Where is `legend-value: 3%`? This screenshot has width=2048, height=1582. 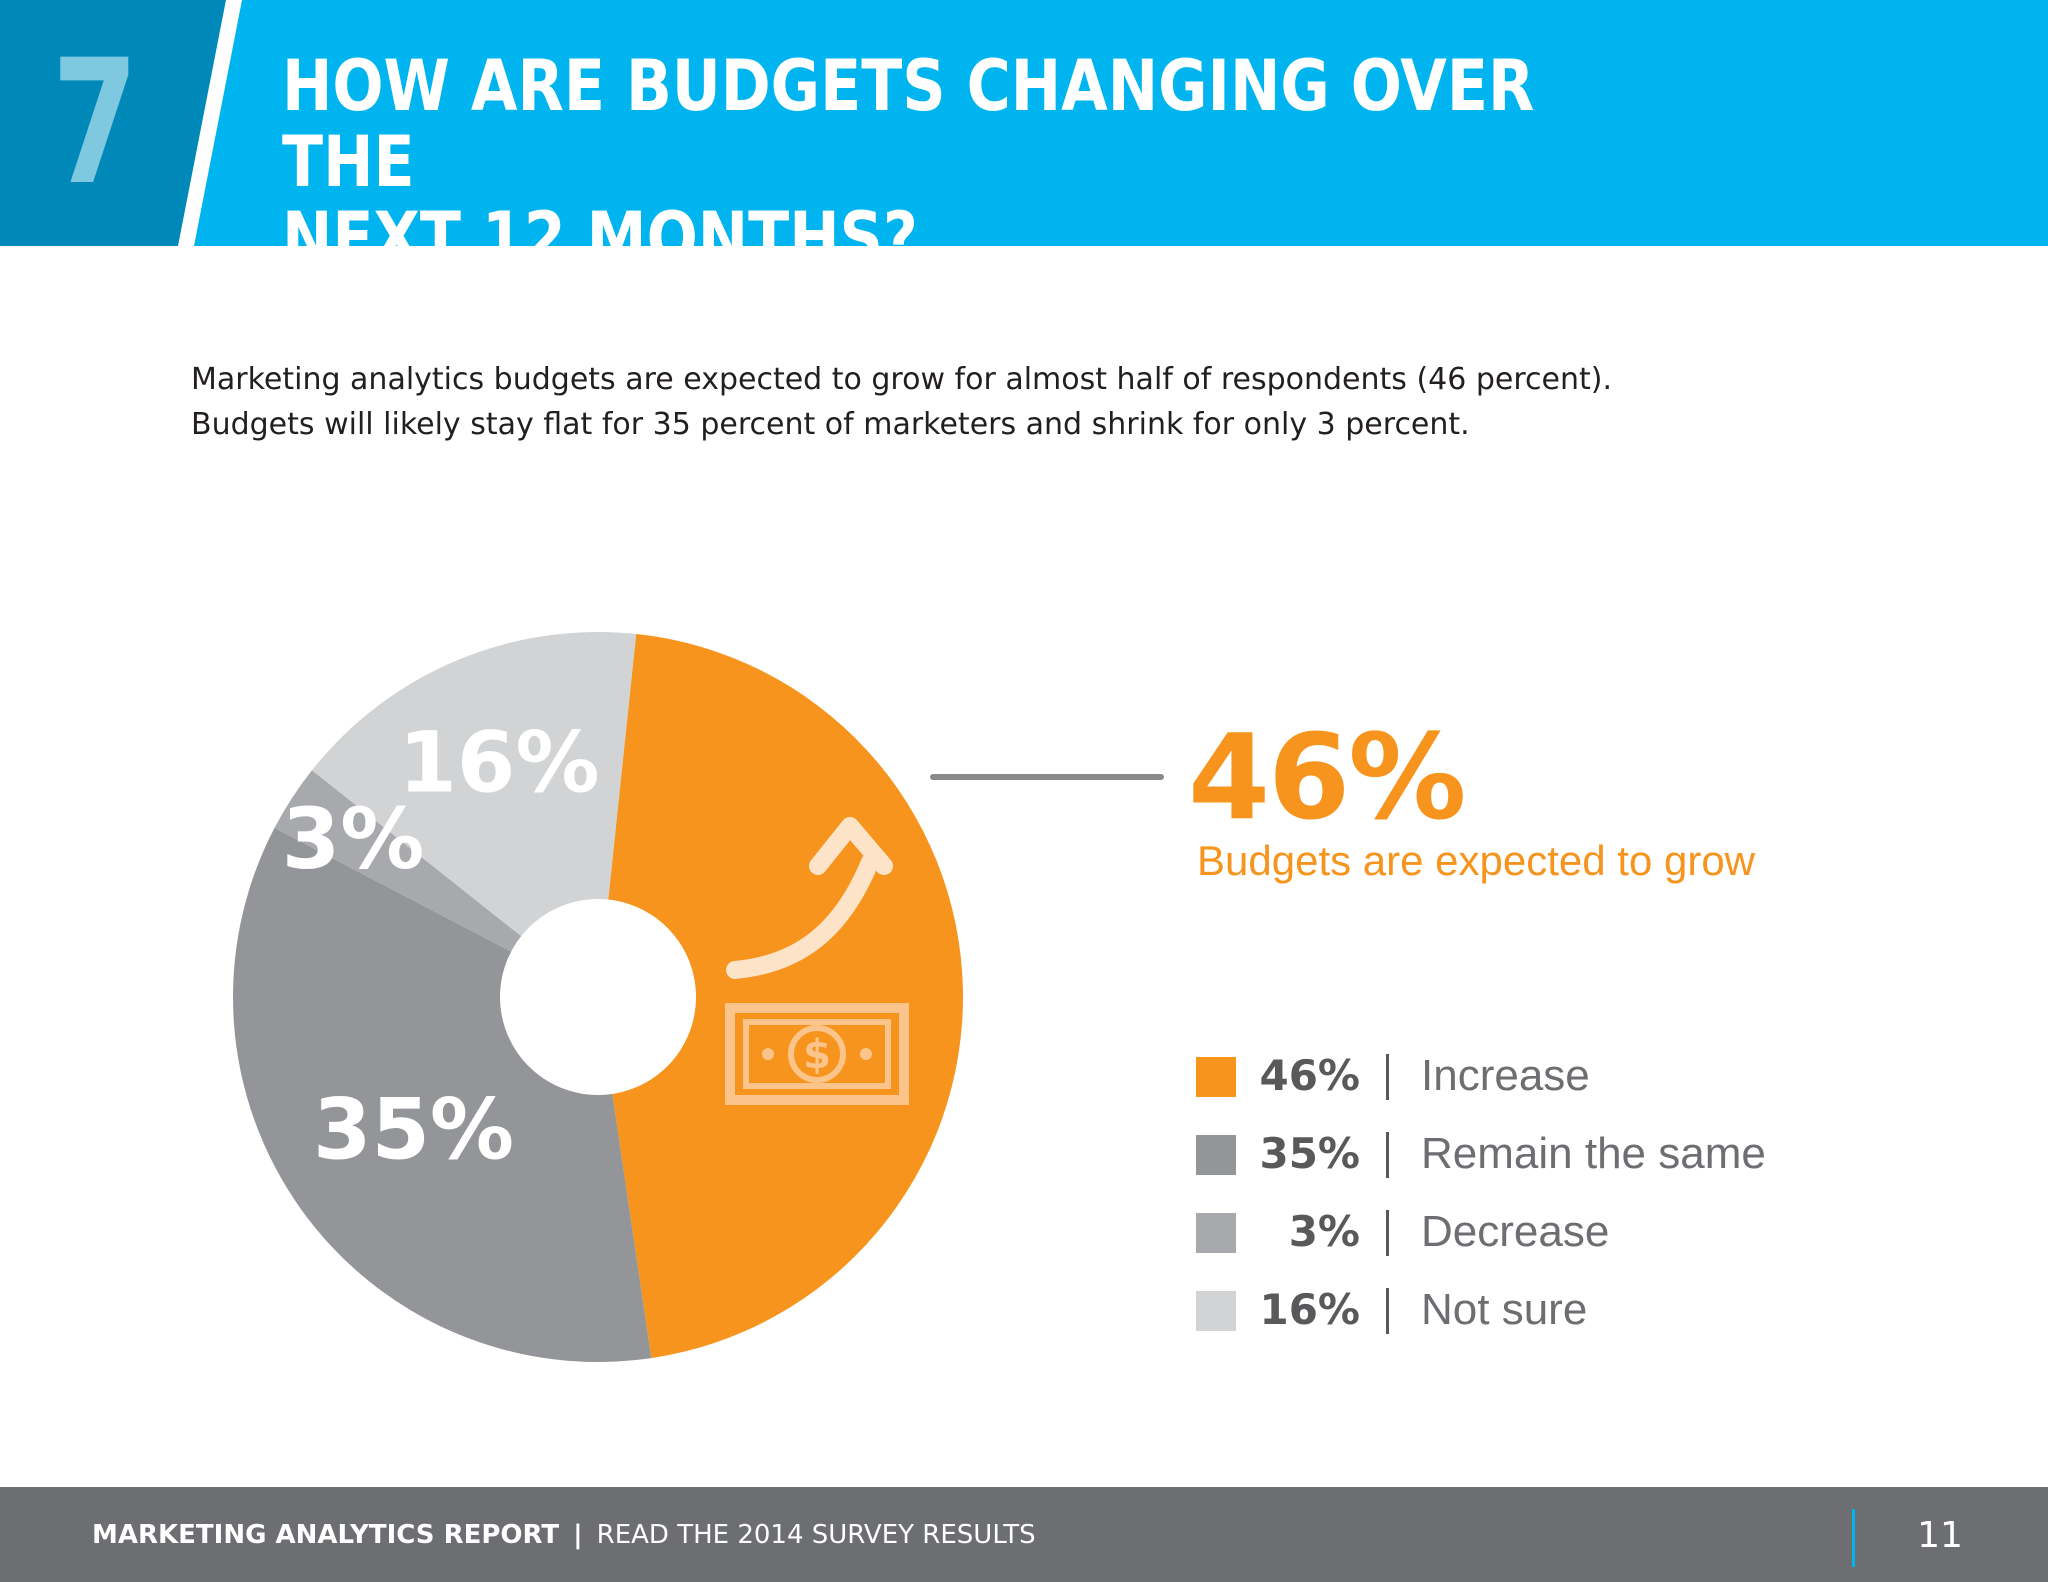 legend-value: 3% is located at coordinates (1324, 1231).